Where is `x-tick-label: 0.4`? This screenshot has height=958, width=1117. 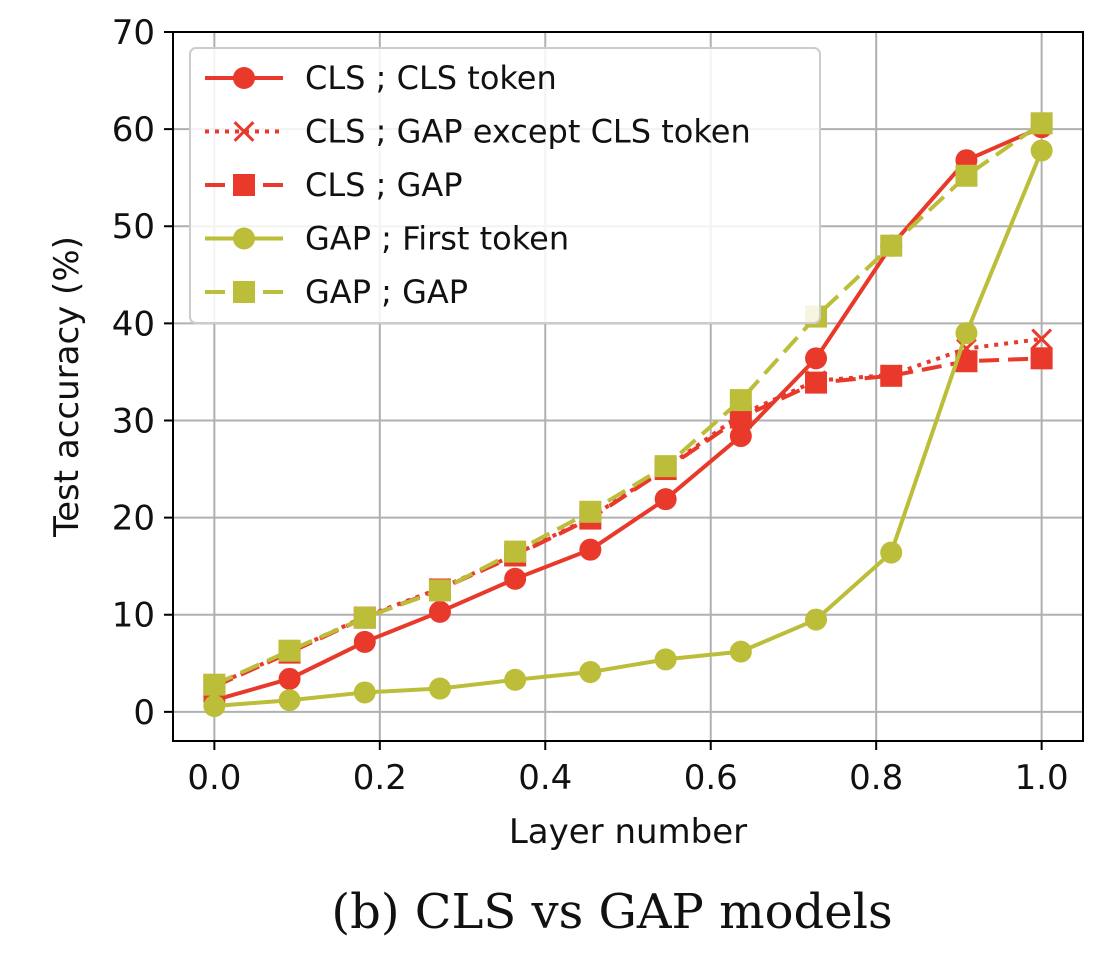 x-tick-label: 0.4 is located at coordinates (545, 778).